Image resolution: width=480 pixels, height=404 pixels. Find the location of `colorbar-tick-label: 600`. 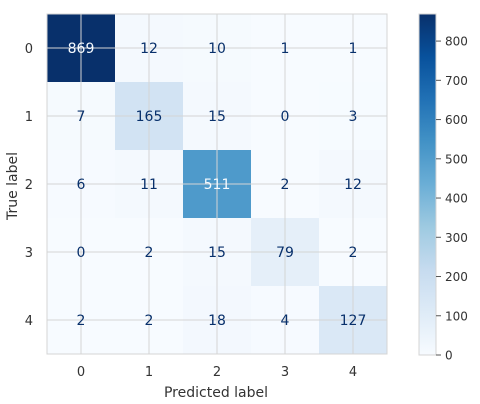

colorbar-tick-label: 600 is located at coordinates (456, 120).